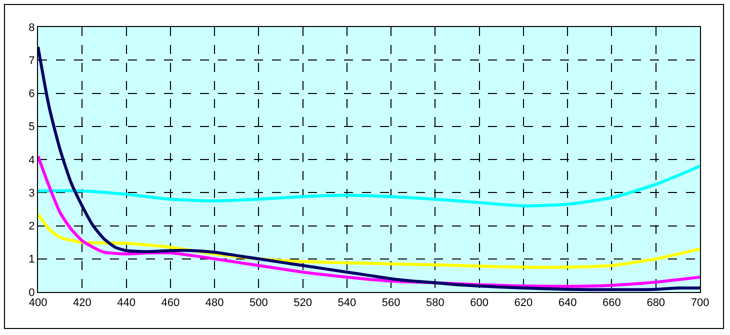  What do you see at coordinates (31, 160) in the screenshot?
I see `y-tick-label: 4` at bounding box center [31, 160].